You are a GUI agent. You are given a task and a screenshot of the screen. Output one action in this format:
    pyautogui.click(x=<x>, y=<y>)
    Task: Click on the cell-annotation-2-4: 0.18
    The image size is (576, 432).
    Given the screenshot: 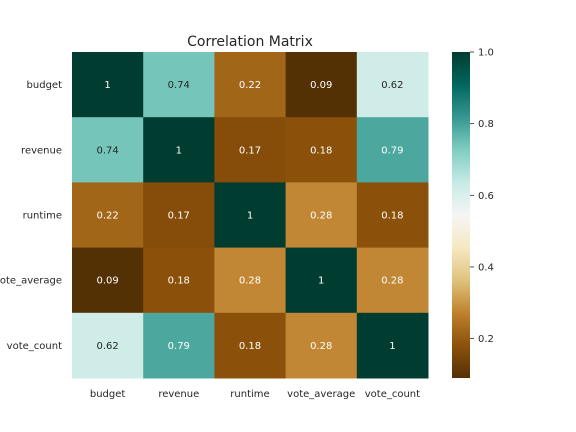 What is the action you would take?
    pyautogui.click(x=392, y=216)
    